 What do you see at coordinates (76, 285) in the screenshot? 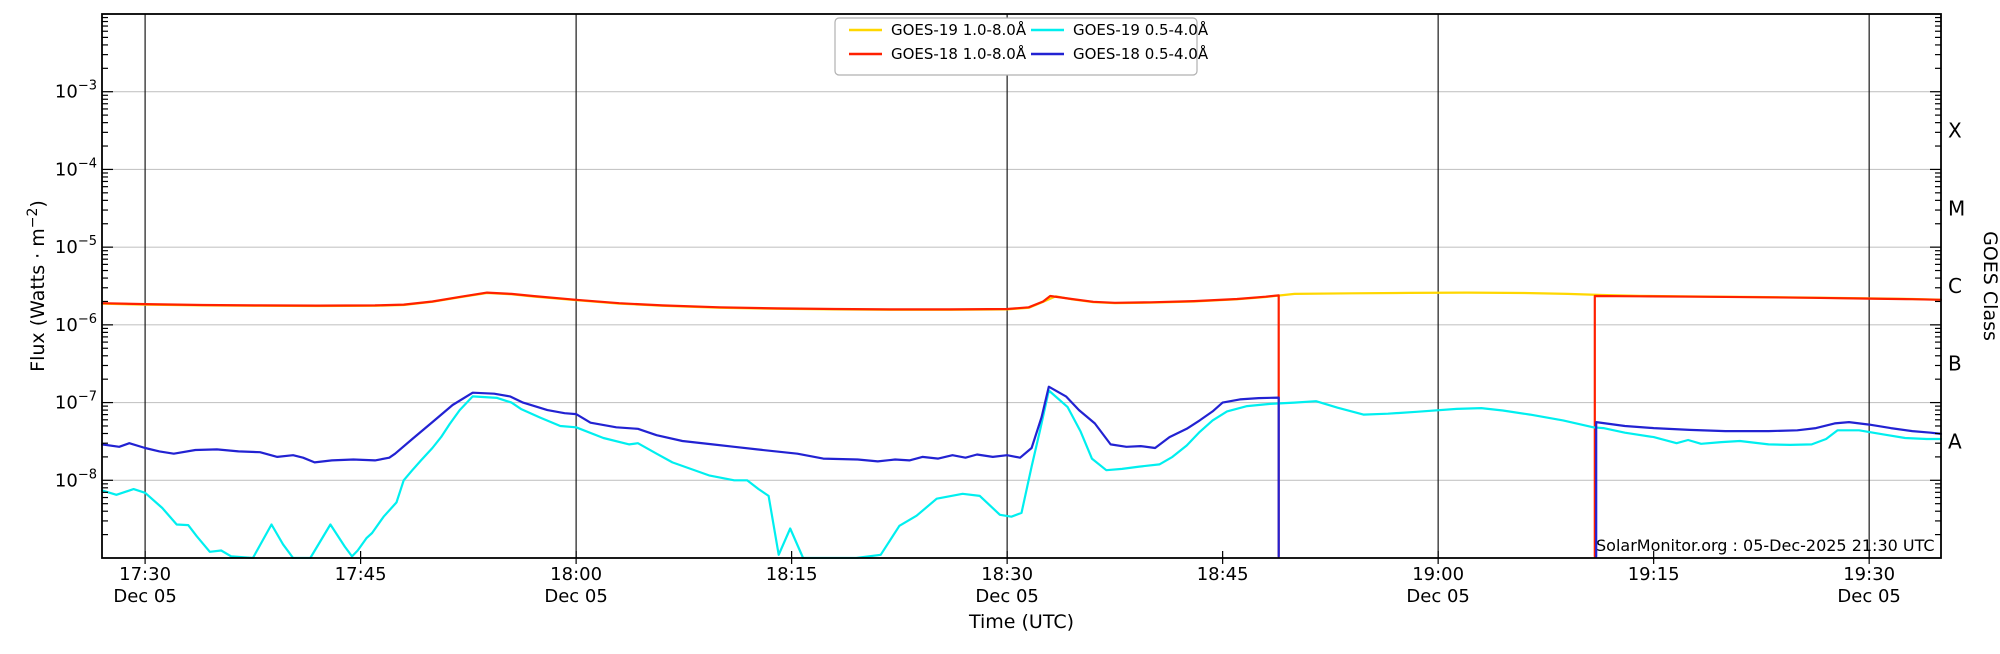
I see `y-tick-labels: 10⁻³ 10⁻⁴ 10⁻⁵ 10⁻⁶ 10⁻⁷ 10⁻⁸` at bounding box center [76, 285].